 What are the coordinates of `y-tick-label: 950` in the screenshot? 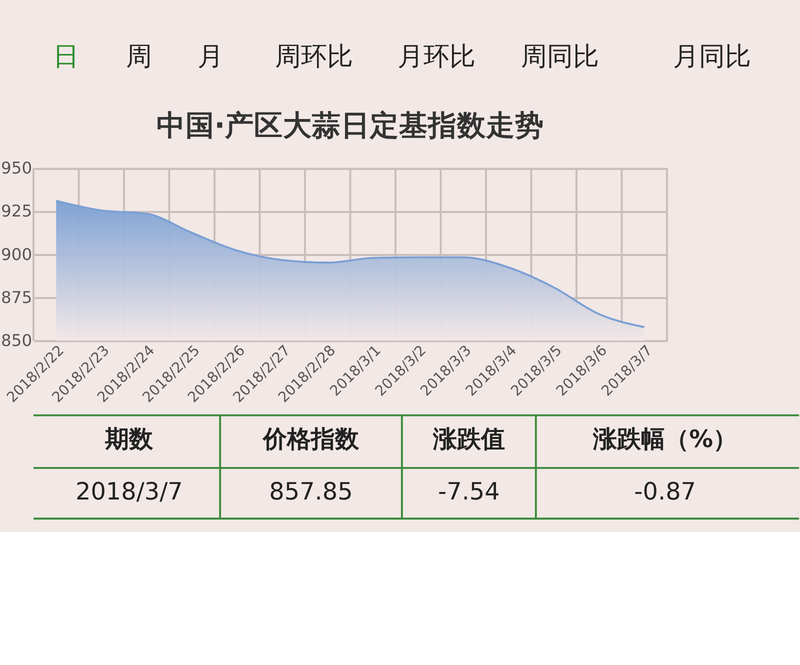 It's located at (16, 168).